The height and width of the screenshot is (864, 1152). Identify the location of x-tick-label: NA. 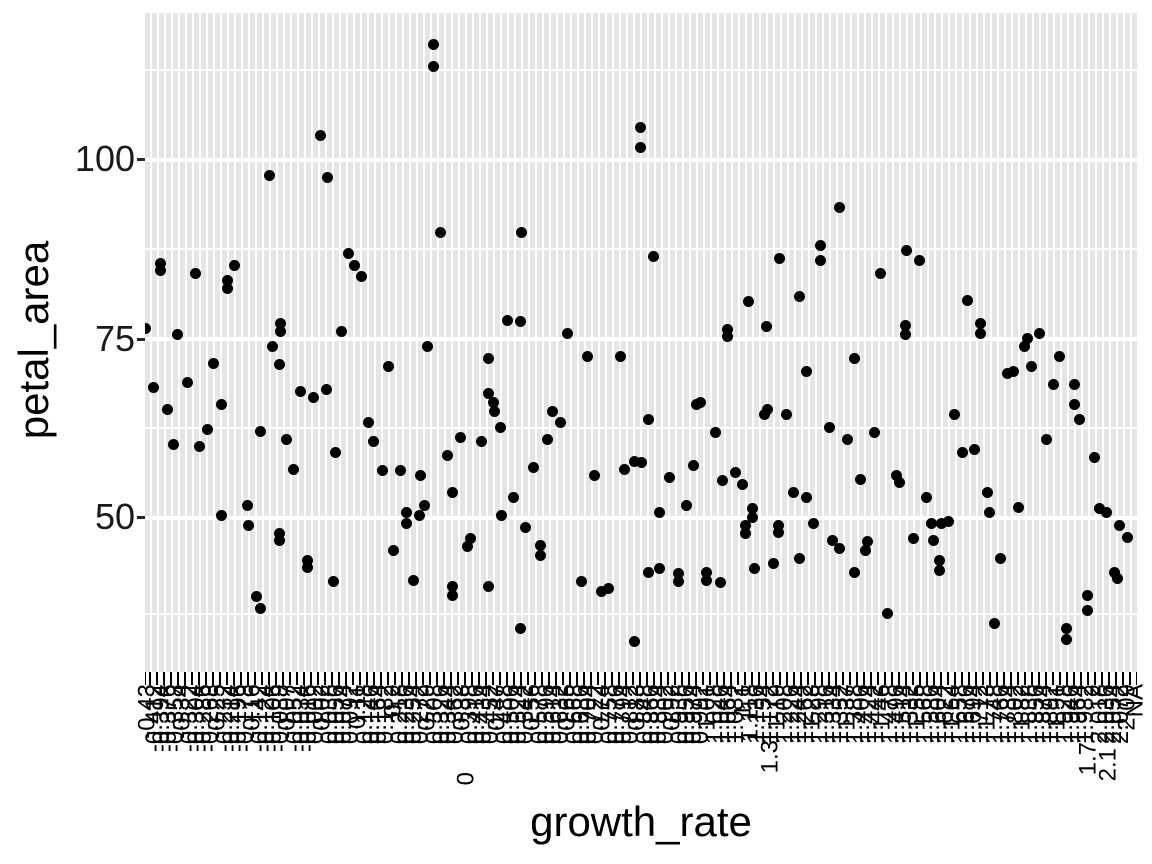
(1134, 701).